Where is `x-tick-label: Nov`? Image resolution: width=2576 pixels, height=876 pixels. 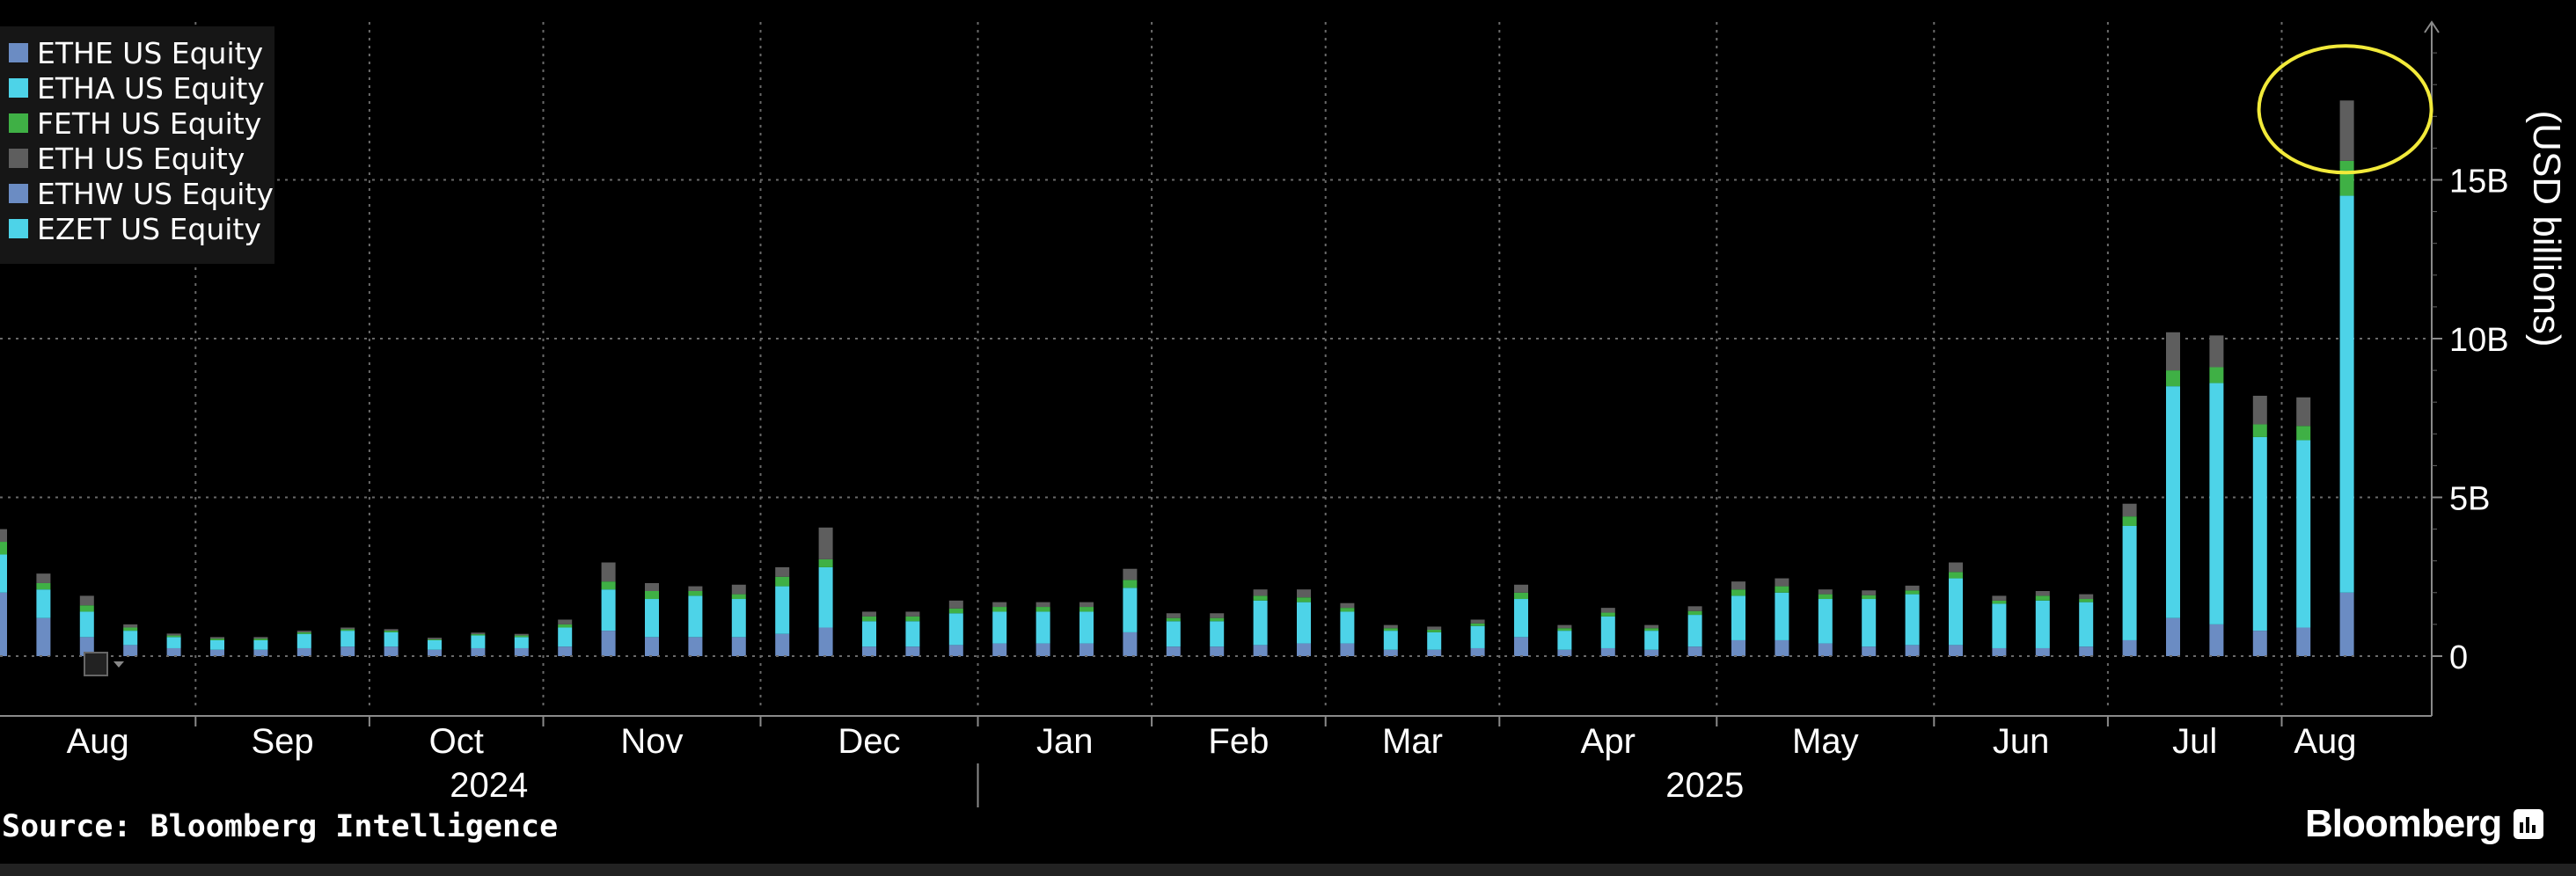
x-tick-label: Nov is located at coordinates (651, 741).